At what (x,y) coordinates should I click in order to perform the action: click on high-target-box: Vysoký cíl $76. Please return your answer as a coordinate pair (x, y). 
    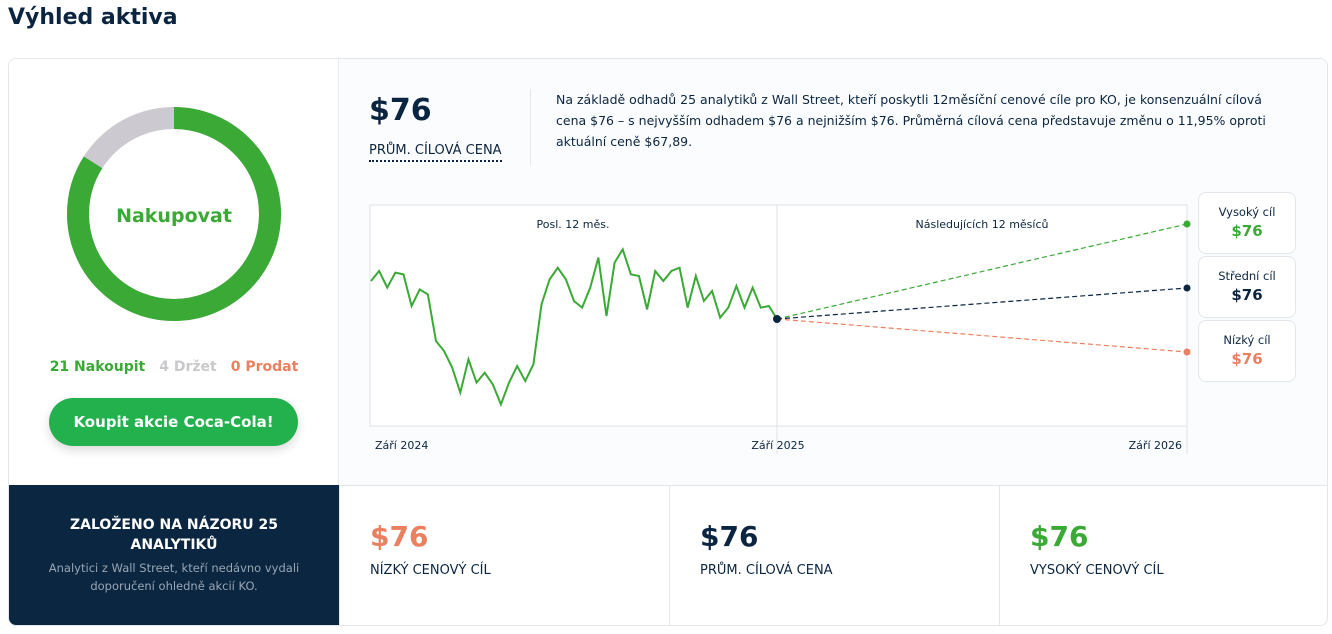
    Looking at the image, I should click on (1247, 223).